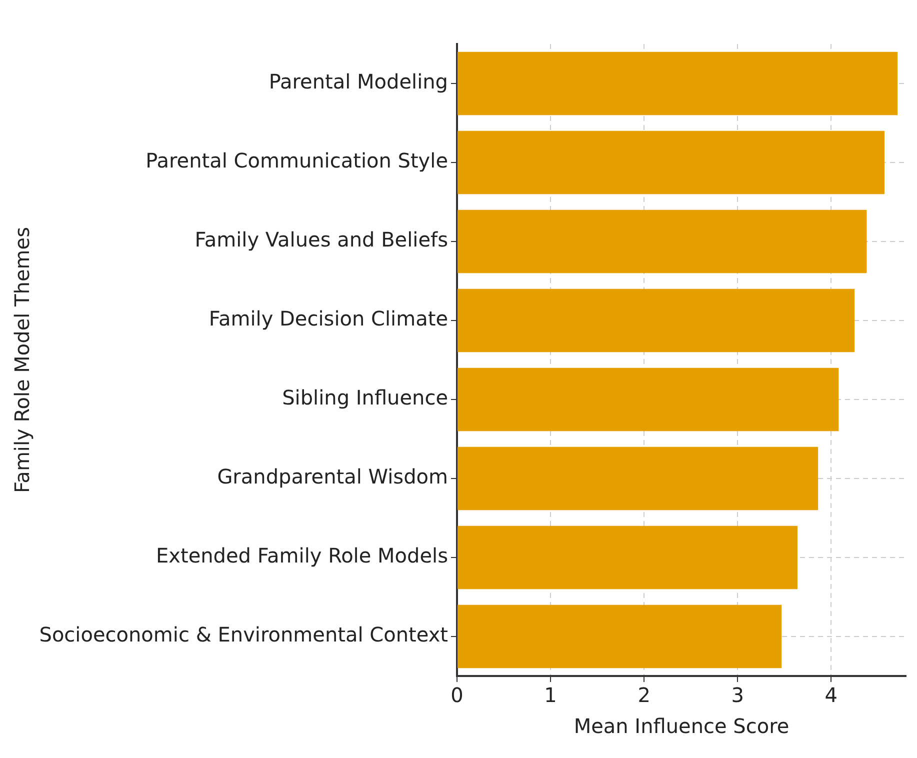 The width and height of the screenshot is (917, 758). What do you see at coordinates (302, 556) in the screenshot?
I see `y-tick-label: Extended Family Role Models` at bounding box center [302, 556].